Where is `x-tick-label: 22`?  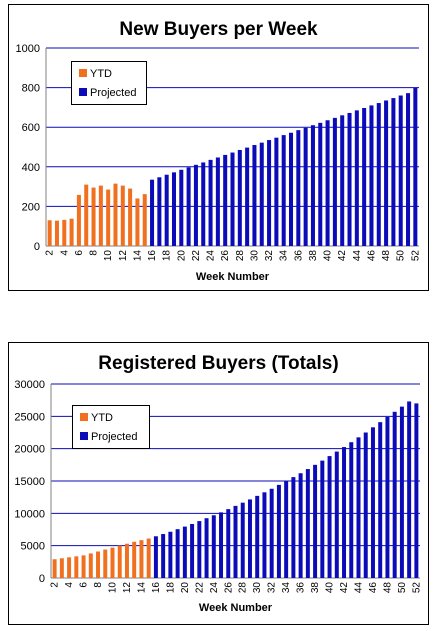
x-tick-label: 22 is located at coordinates (199, 588).